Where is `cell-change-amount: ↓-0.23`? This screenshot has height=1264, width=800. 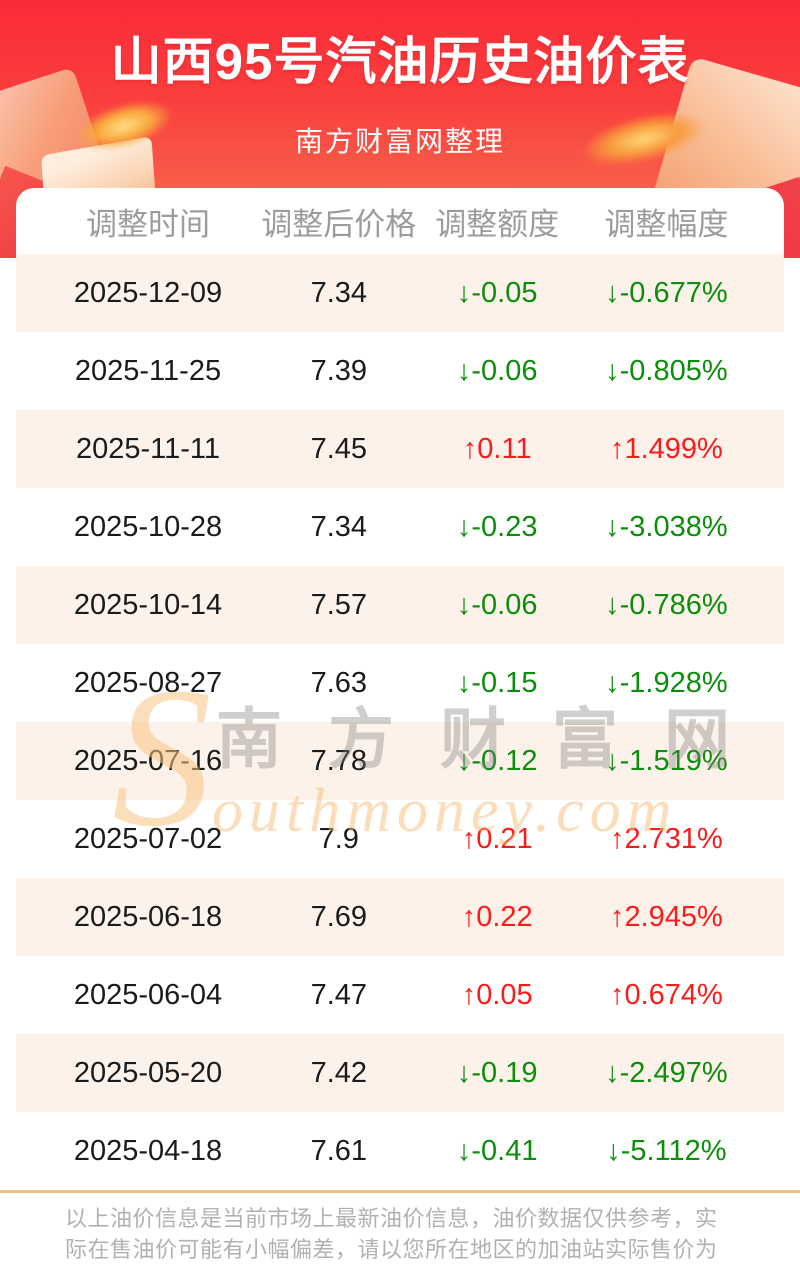
cell-change-amount: ↓-0.23 is located at coordinates (497, 526).